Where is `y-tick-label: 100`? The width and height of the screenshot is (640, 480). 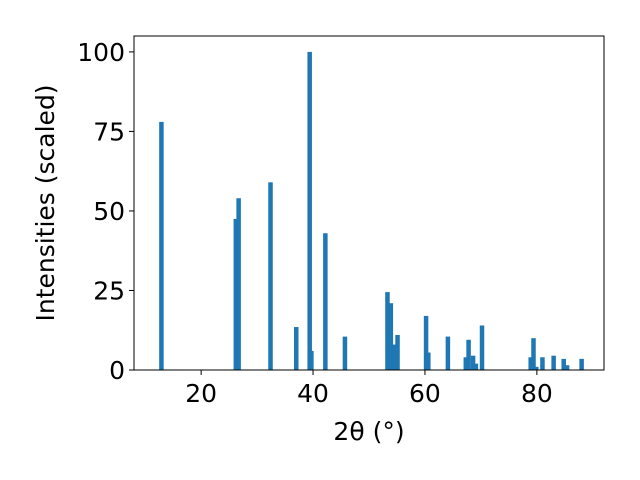 y-tick-label: 100 is located at coordinates (101, 52).